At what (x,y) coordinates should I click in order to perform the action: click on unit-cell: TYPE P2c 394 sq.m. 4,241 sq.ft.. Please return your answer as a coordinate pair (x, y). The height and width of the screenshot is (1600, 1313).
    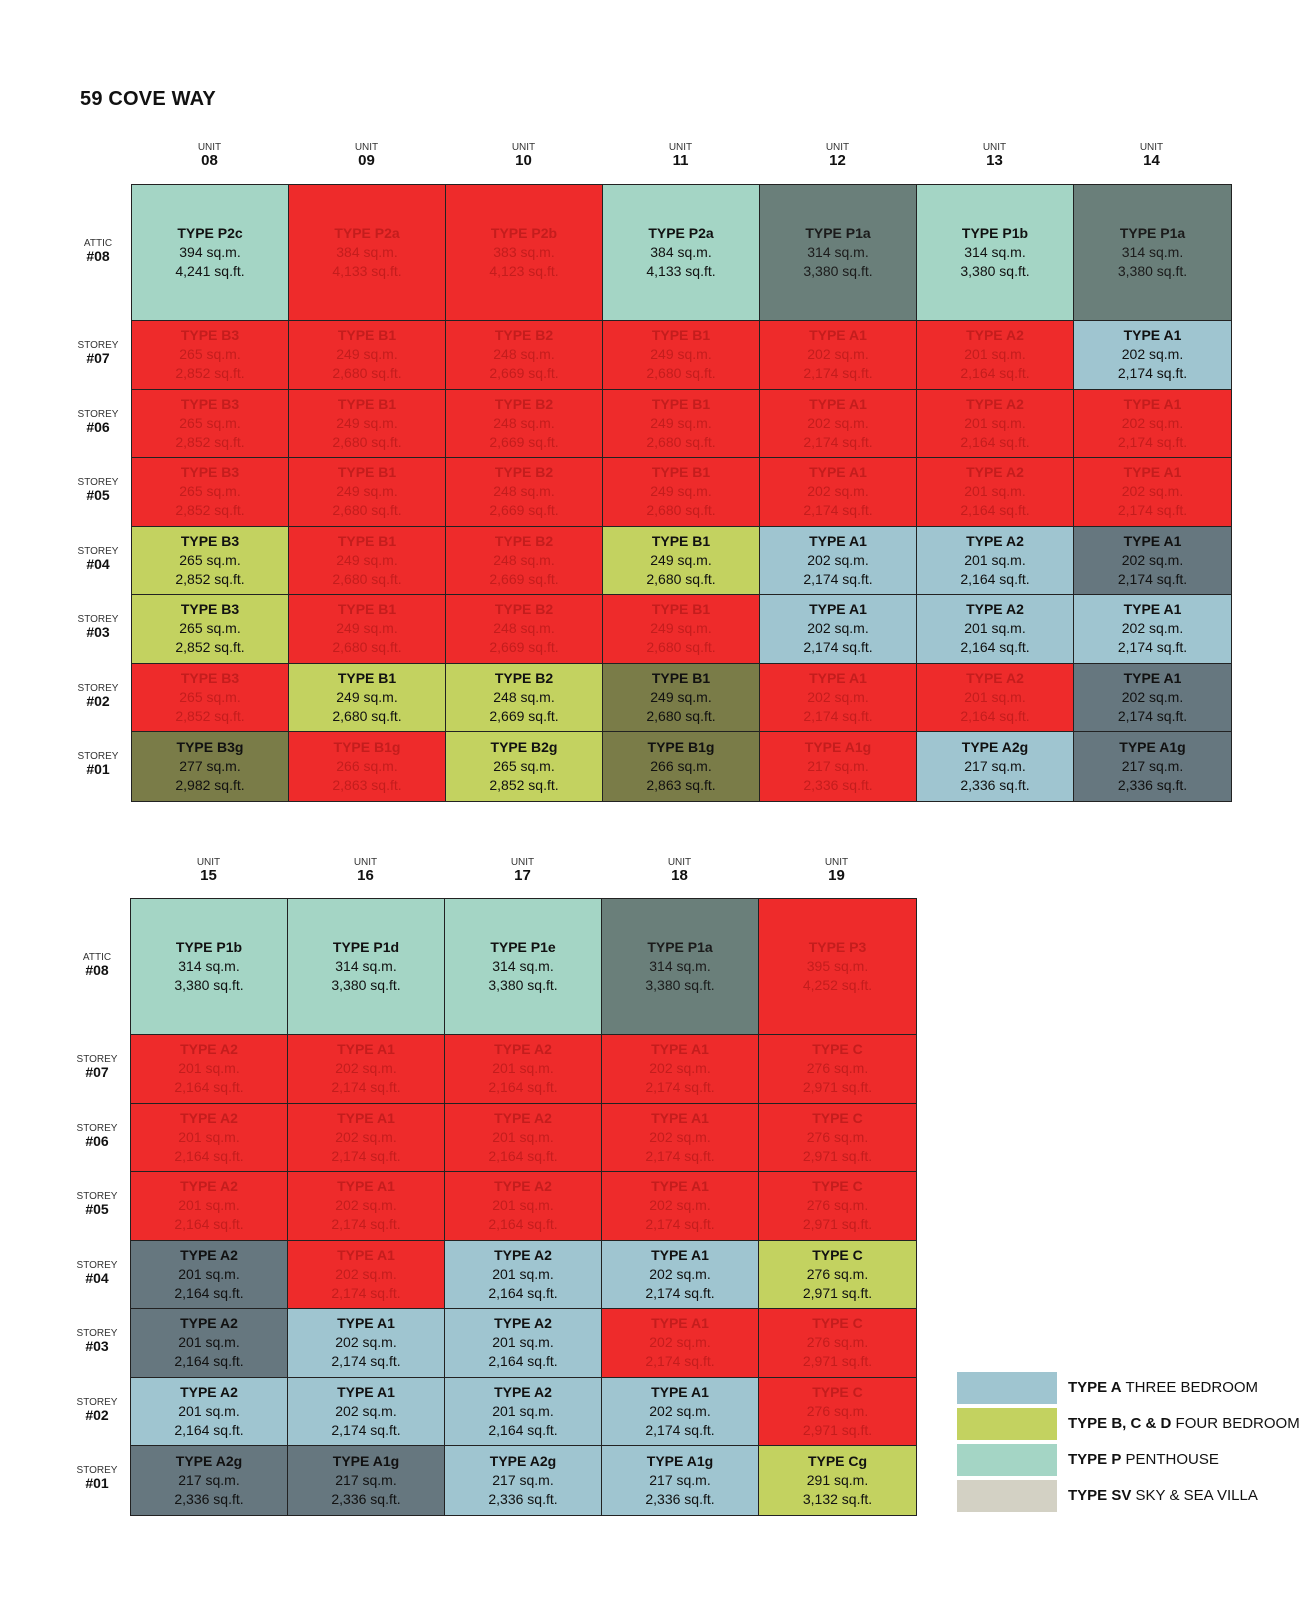
    Looking at the image, I should click on (210, 253).